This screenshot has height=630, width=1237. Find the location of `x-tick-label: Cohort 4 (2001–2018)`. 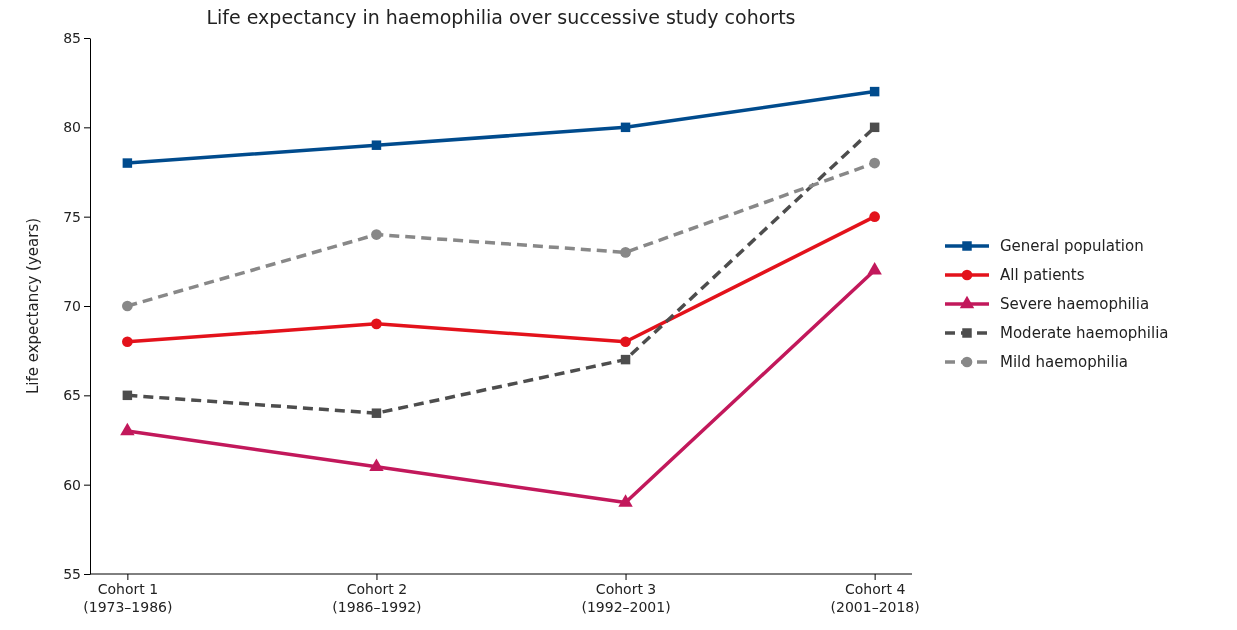

x-tick-label: Cohort 4 (2001–2018) is located at coordinates (875, 598).